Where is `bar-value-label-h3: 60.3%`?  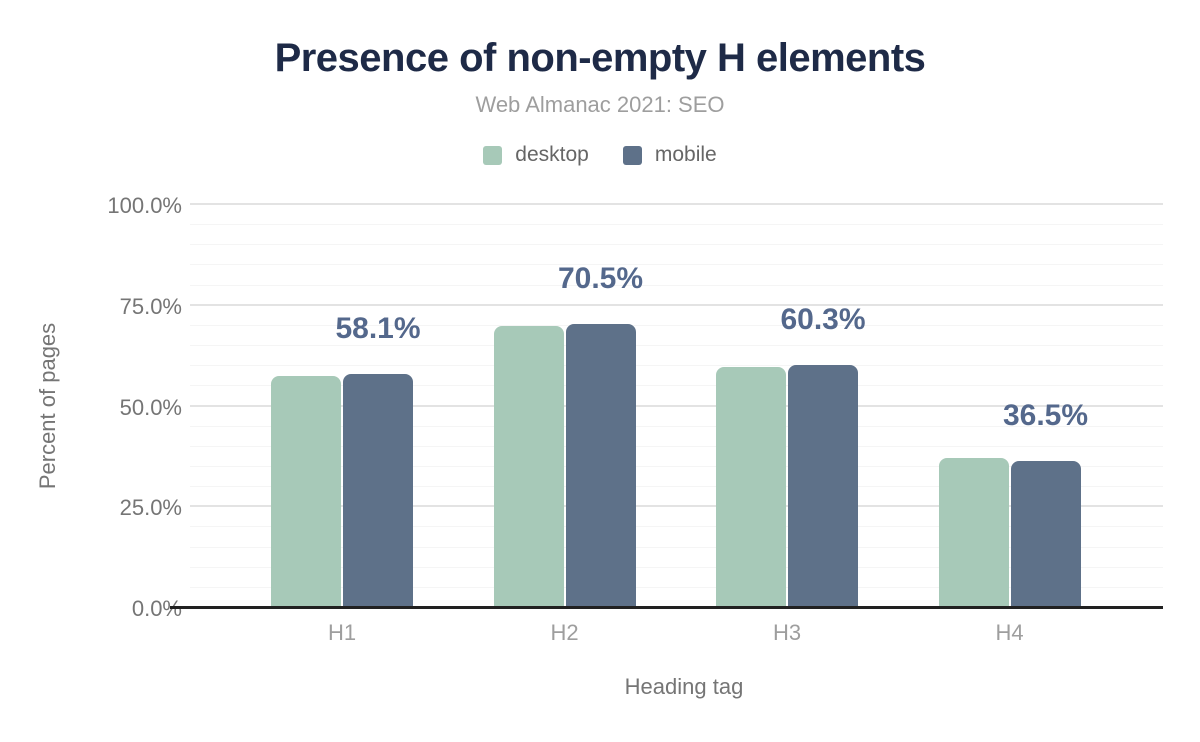 bar-value-label-h3: 60.3% is located at coordinates (823, 319).